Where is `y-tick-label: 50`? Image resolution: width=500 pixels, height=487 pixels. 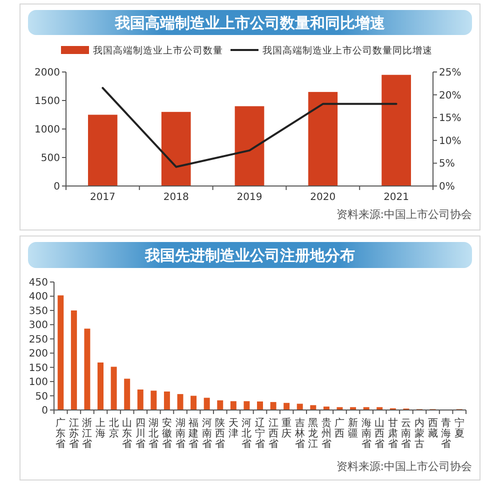
y-tick-label: 50 is located at coordinates (41, 396).